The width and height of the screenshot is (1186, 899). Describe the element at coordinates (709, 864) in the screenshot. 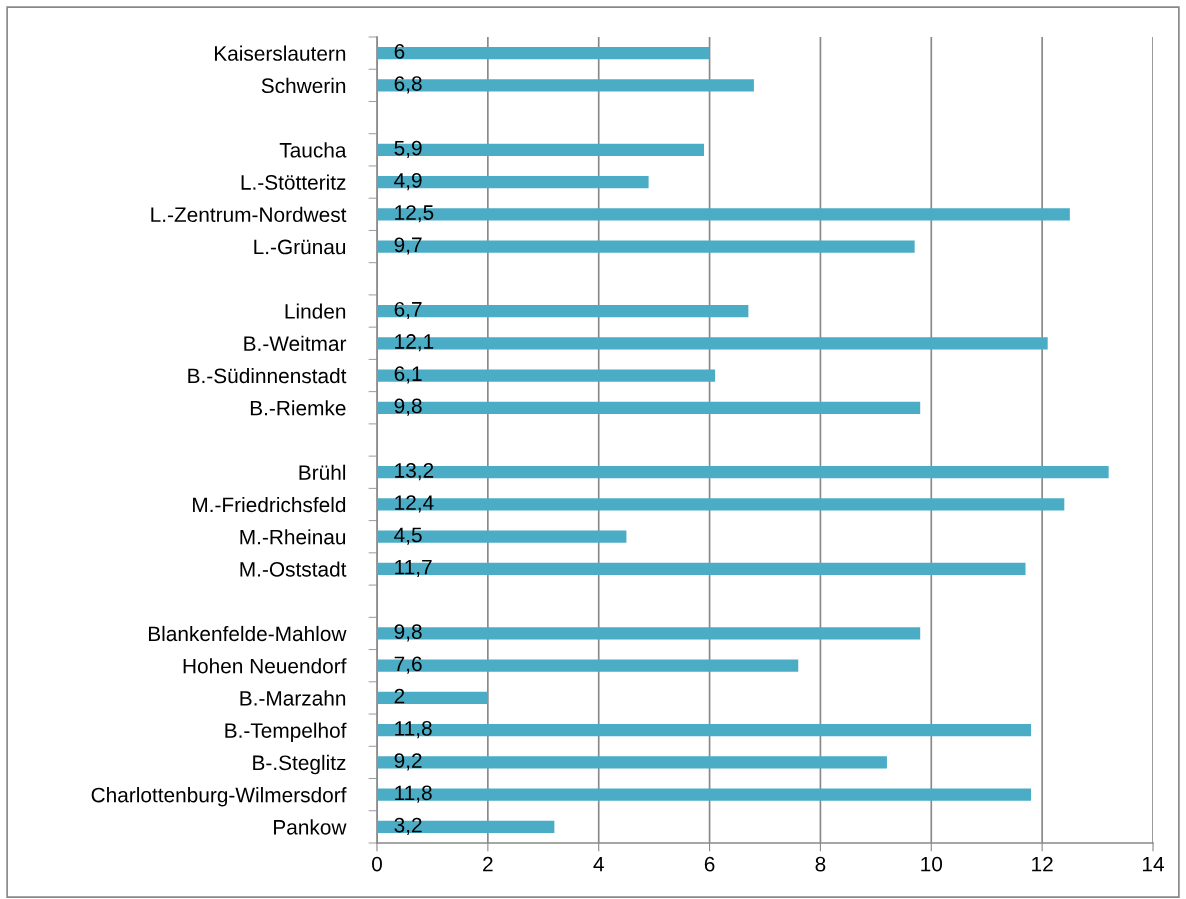

I see `x-tick-label: 6` at that location.